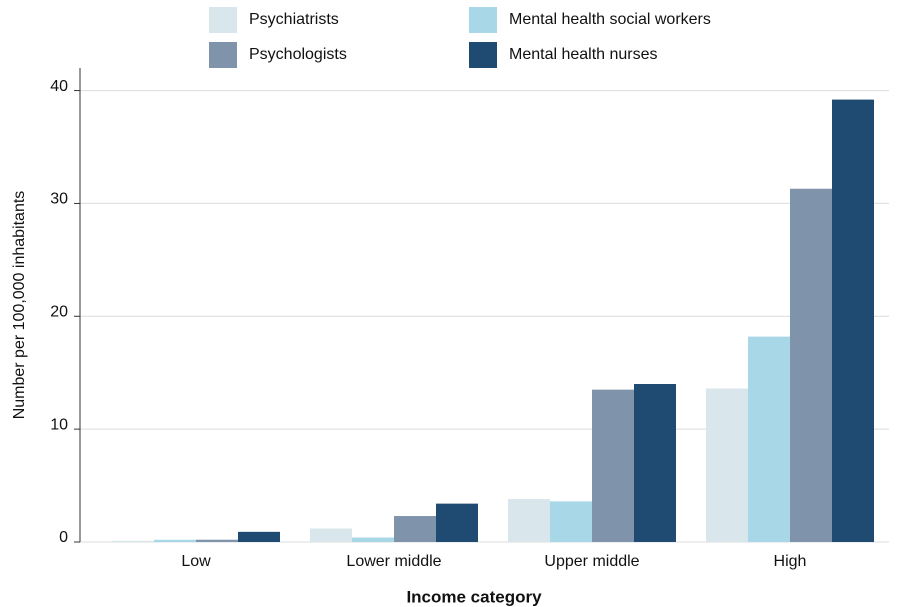 The height and width of the screenshot is (607, 902). What do you see at coordinates (294, 19) in the screenshot?
I see `legend-label: Psychiatrists` at bounding box center [294, 19].